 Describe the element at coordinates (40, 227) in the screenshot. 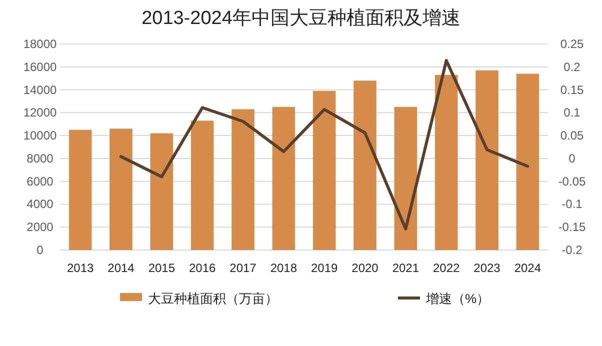

I see `y-tick-label: 2000` at that location.